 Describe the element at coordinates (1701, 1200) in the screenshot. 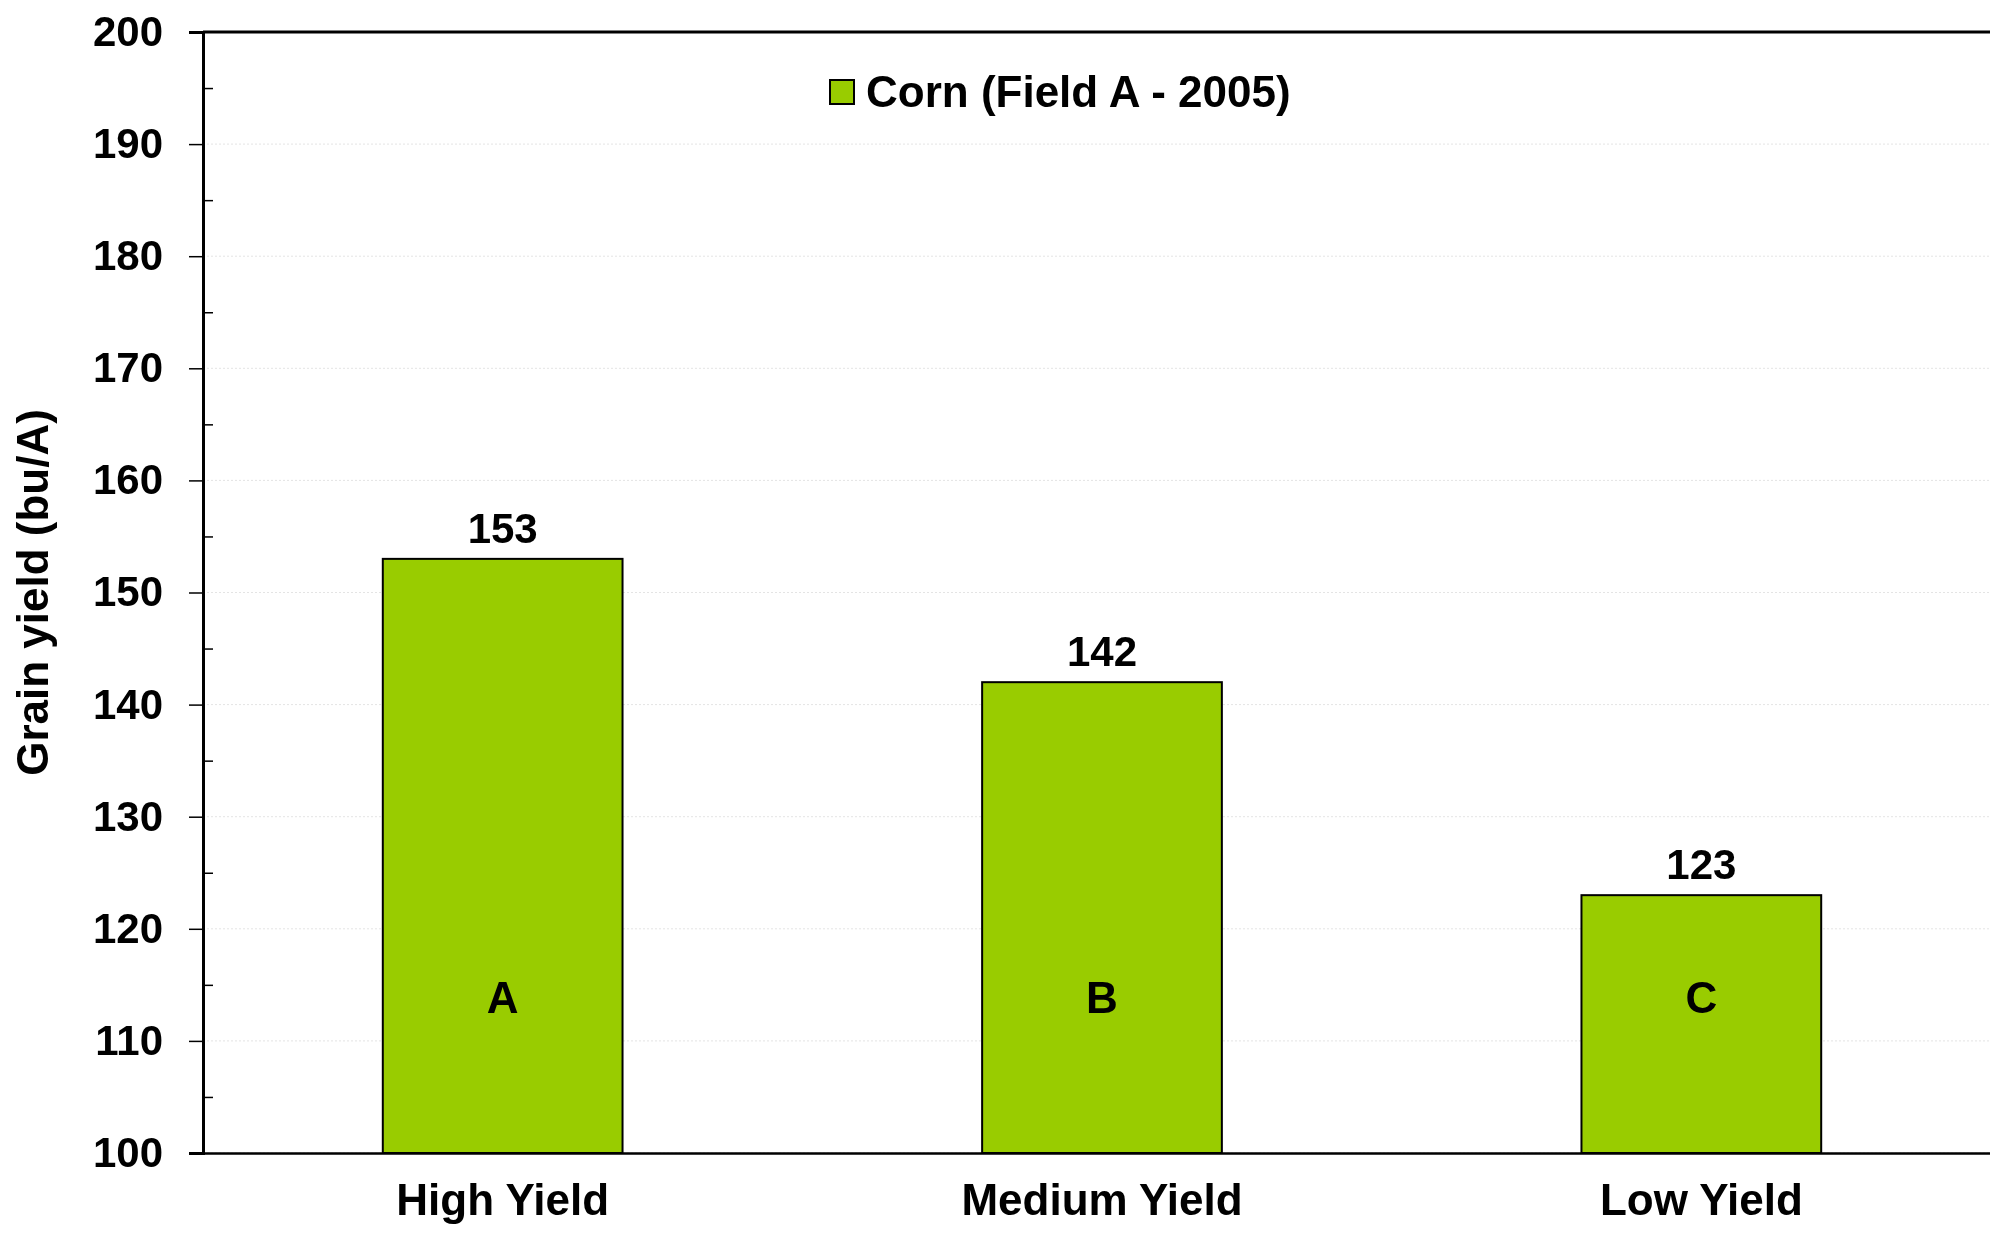

I see `x-tick-label: Low Yield` at that location.